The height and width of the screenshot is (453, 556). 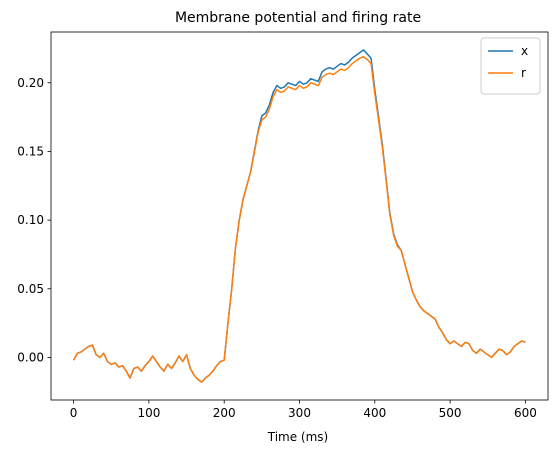 I want to click on x-tick-label: 300, so click(x=299, y=413).